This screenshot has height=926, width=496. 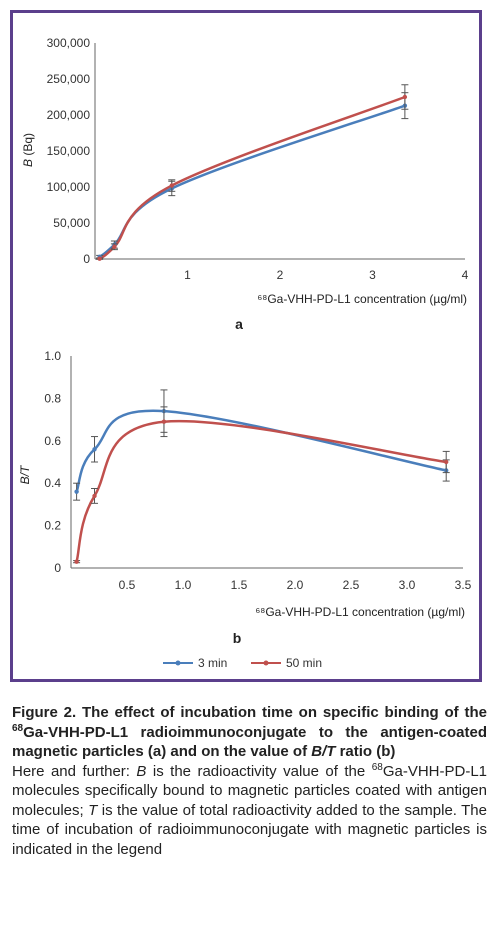 I want to click on legend-3min-label: 3 min, so click(x=212, y=663).